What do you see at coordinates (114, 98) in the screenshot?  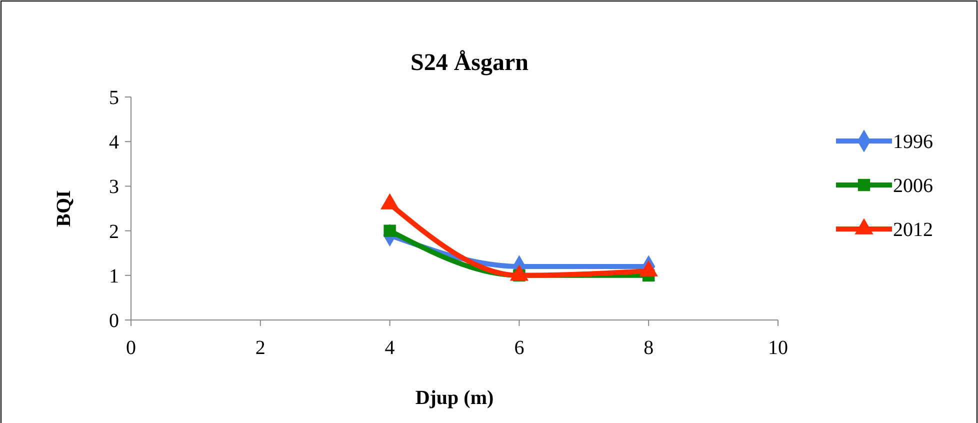 I see `y-tick-label: 5` at bounding box center [114, 98].